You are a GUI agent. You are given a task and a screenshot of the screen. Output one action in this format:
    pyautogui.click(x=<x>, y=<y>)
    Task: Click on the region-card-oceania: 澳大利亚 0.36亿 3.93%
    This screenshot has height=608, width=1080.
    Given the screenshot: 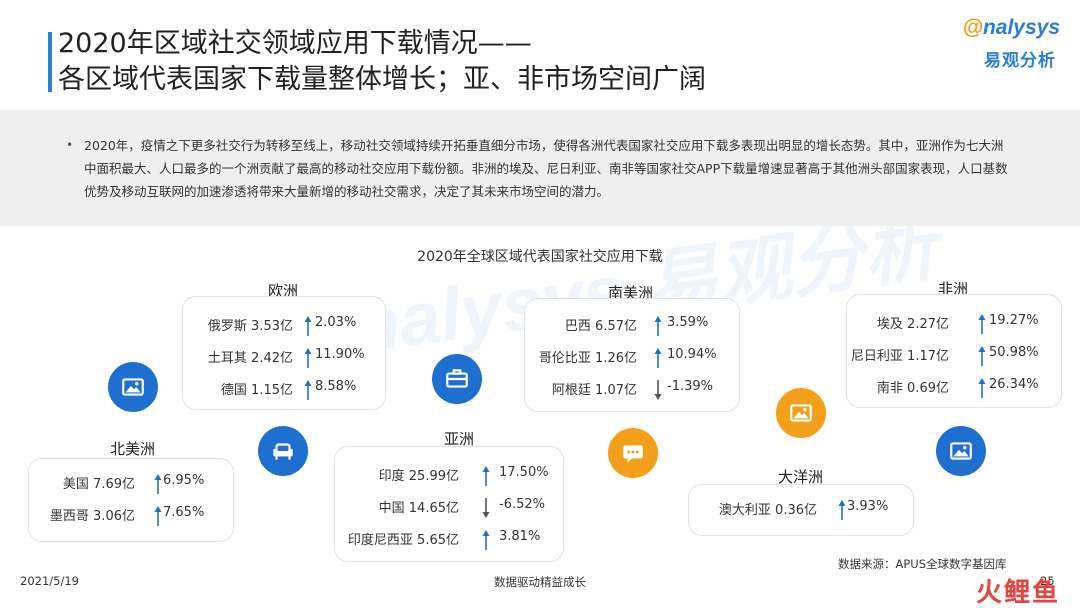 What is the action you would take?
    pyautogui.click(x=801, y=510)
    